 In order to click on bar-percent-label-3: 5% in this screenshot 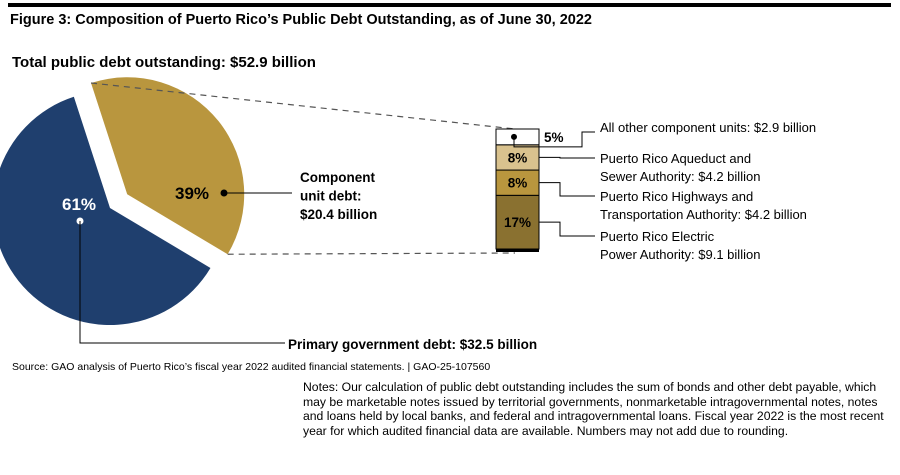, I will do `click(554, 137)`.